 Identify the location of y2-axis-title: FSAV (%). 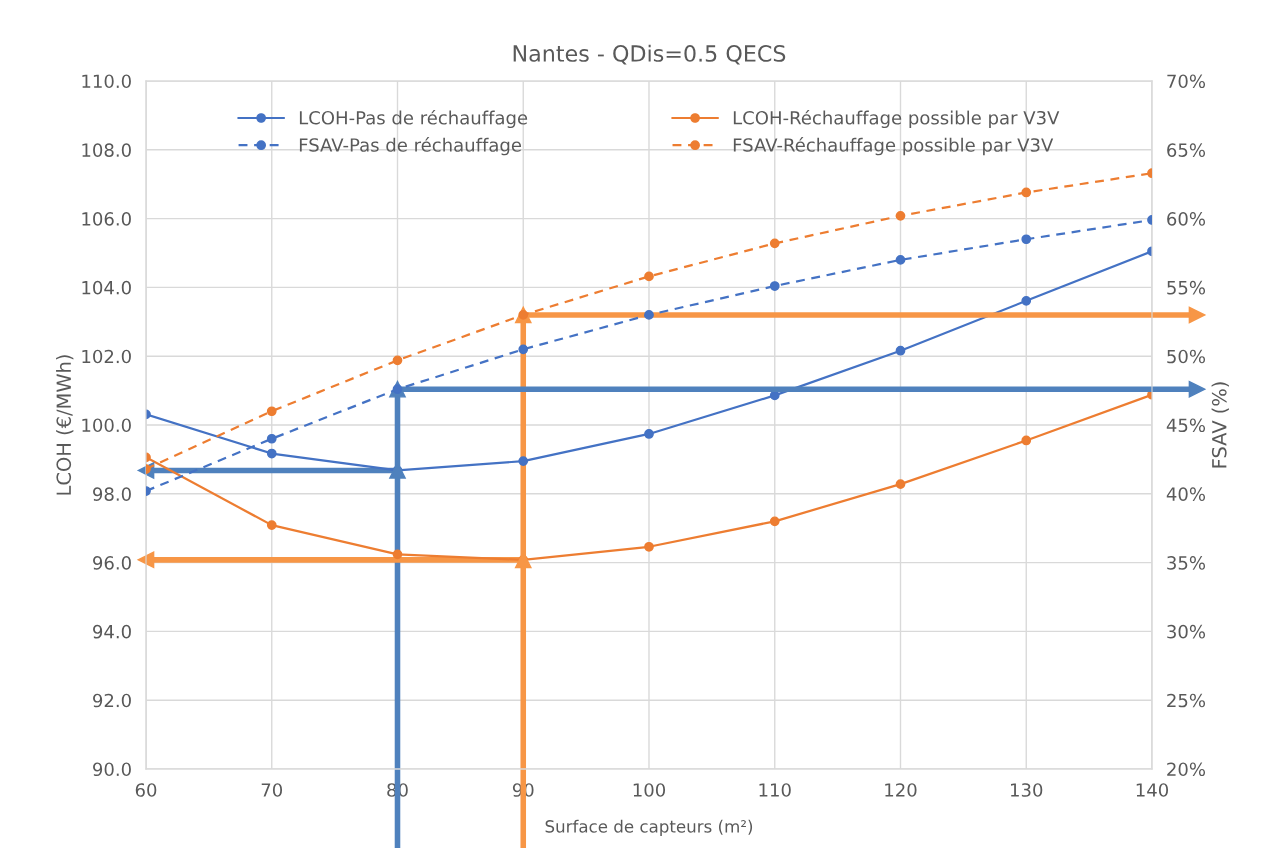
(1220, 425).